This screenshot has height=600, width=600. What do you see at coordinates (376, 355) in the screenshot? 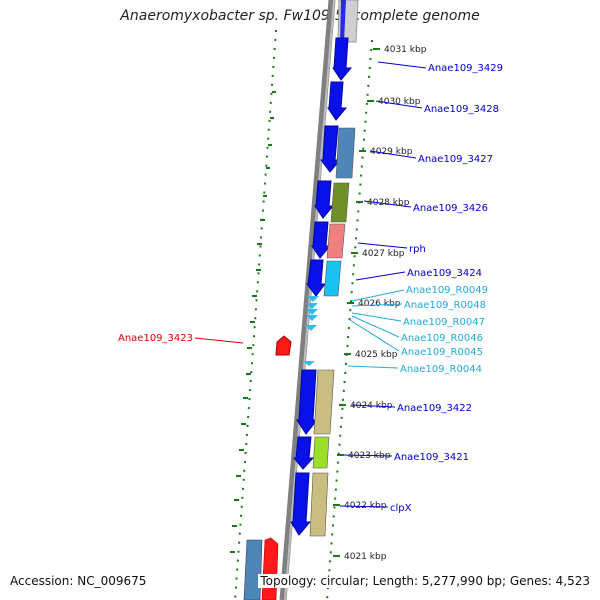
I see `ruler-tick-label: 4025 kbp` at bounding box center [376, 355].